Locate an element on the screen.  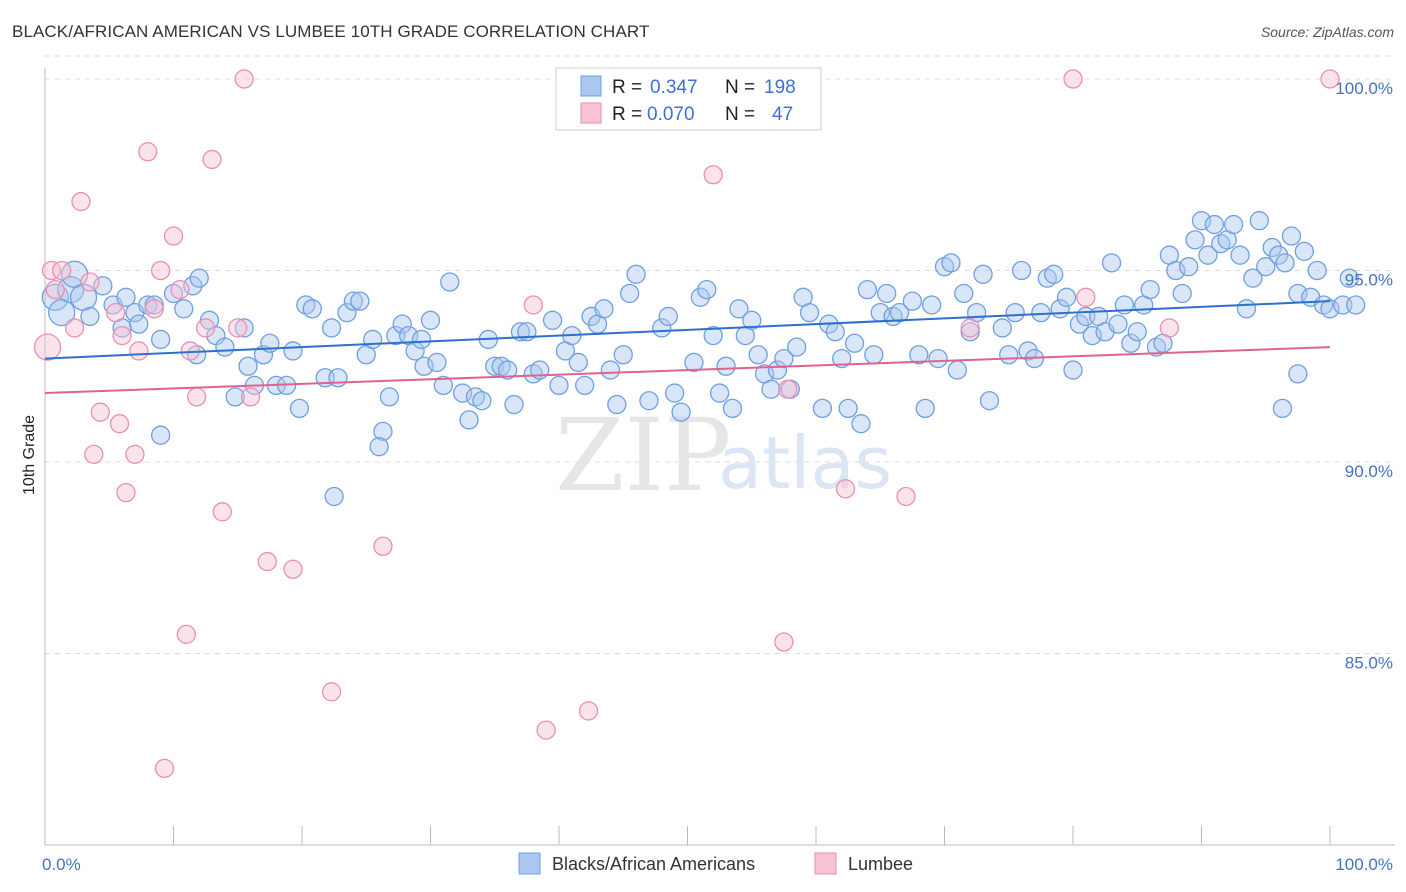
stats-r-value-1: 0.347 is located at coordinates (674, 87).